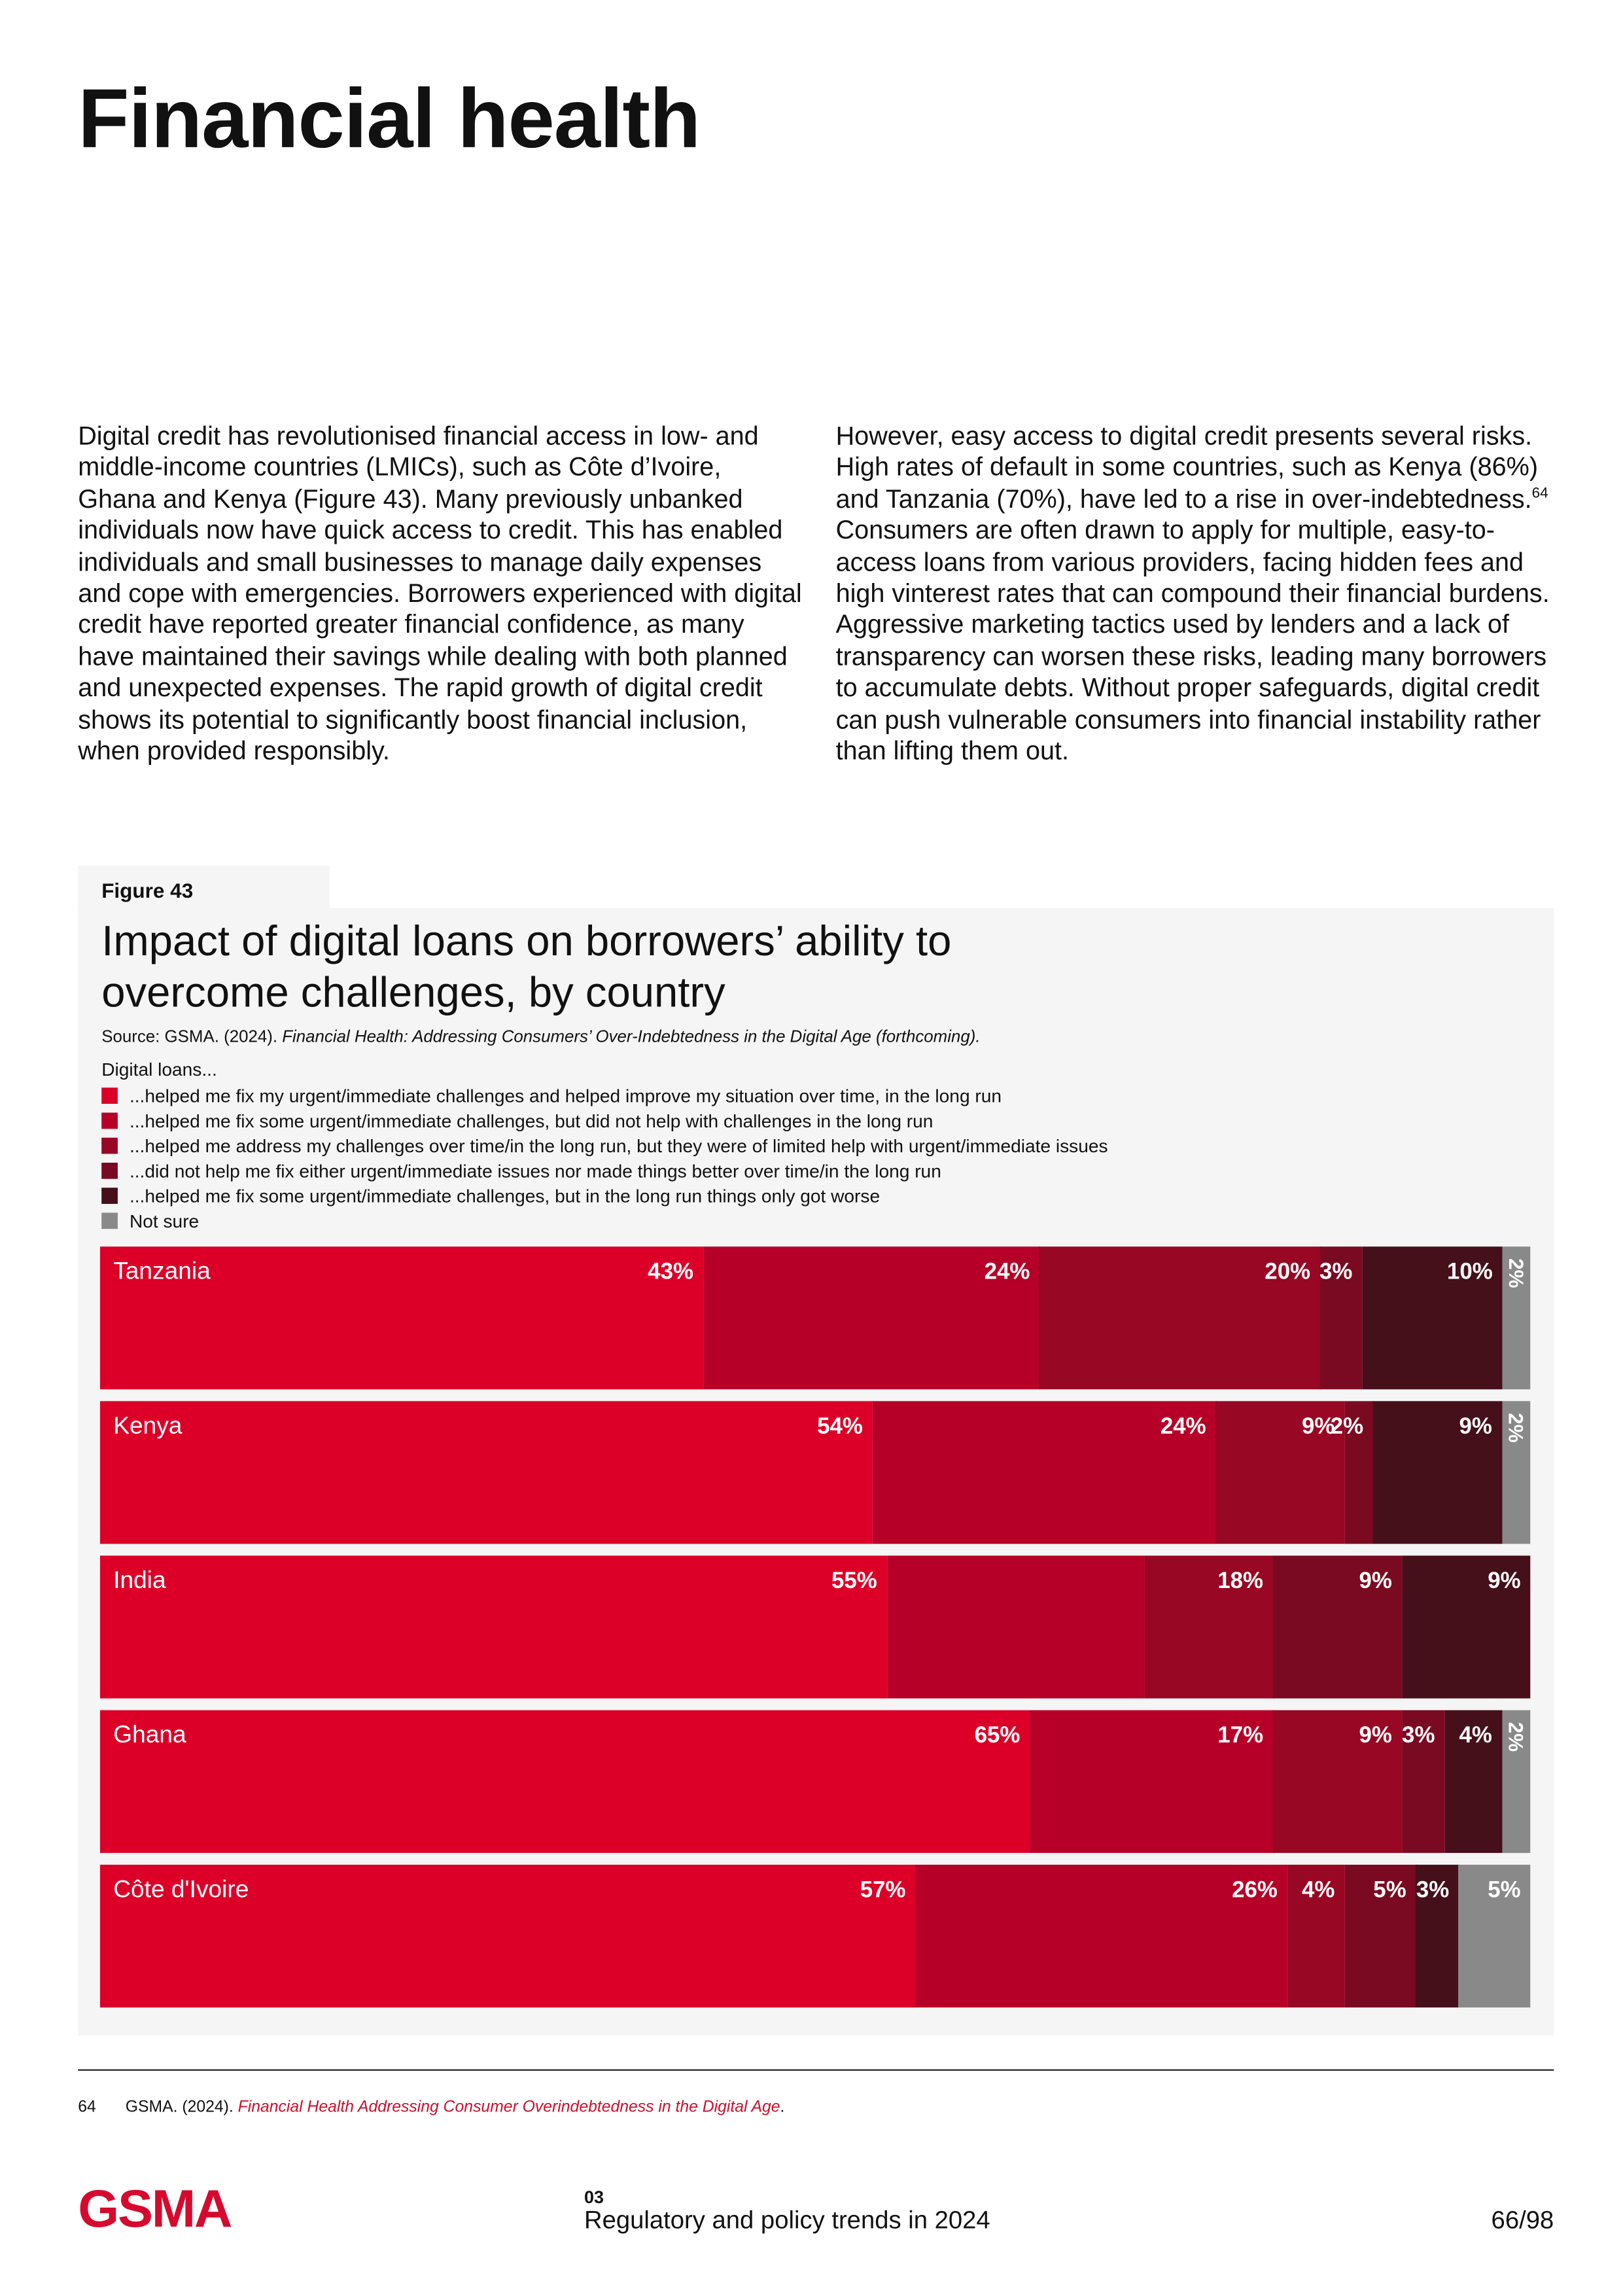  I want to click on footnote-prefix: GSMA. (2024)., so click(181, 2107).